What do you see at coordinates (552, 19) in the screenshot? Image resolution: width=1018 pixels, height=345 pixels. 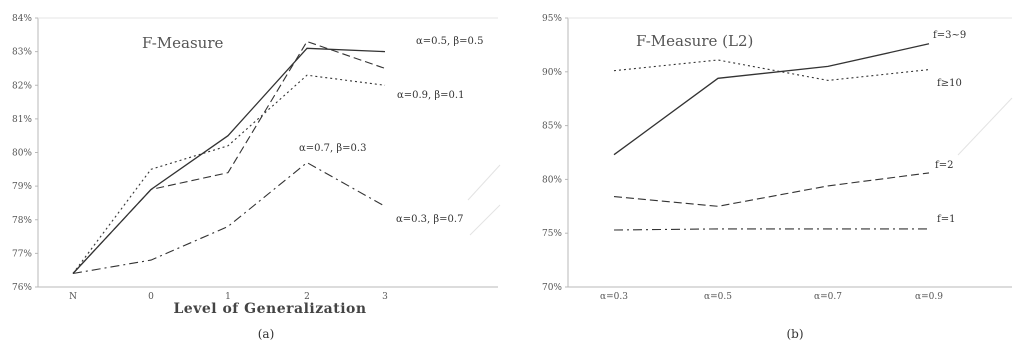 I see `chart-b-y-tick-label: 95%` at bounding box center [552, 19].